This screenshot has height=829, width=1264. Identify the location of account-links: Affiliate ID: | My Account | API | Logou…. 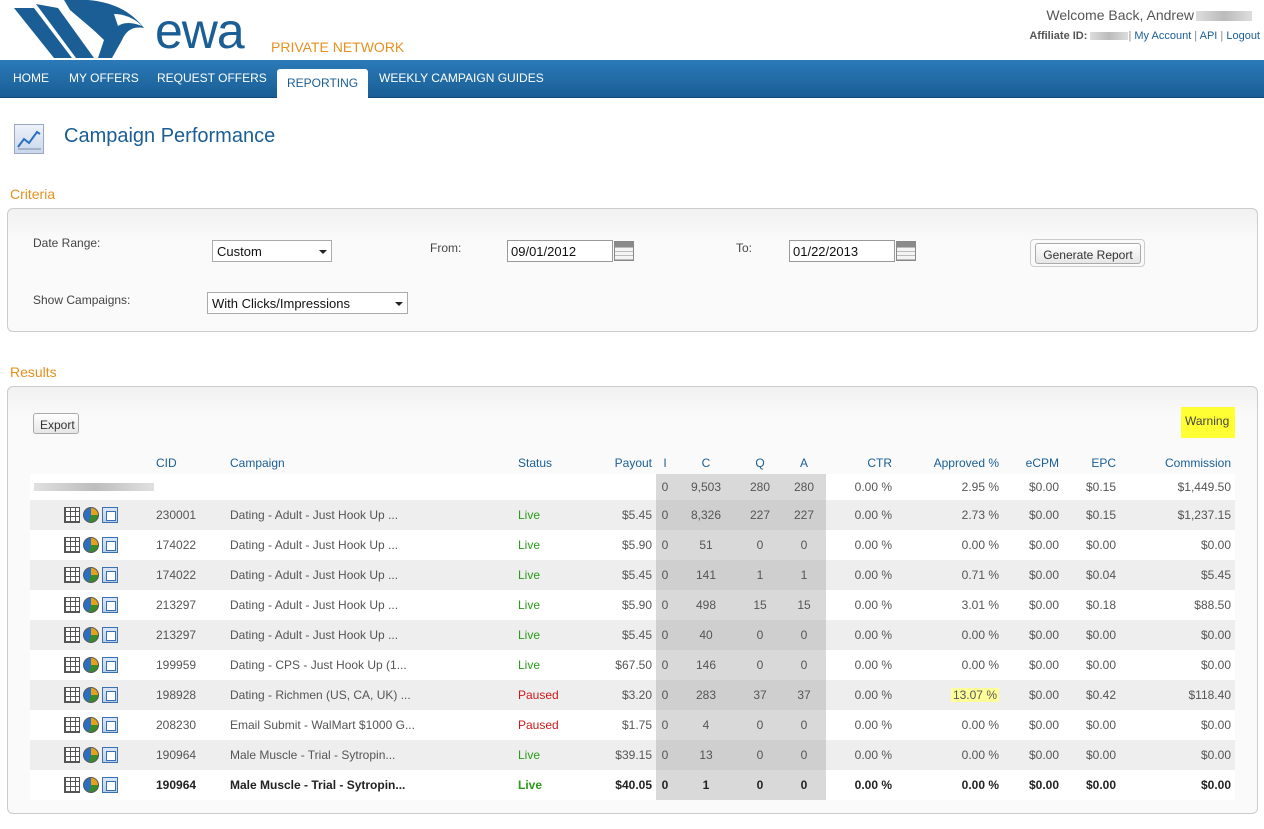
(1144, 36).